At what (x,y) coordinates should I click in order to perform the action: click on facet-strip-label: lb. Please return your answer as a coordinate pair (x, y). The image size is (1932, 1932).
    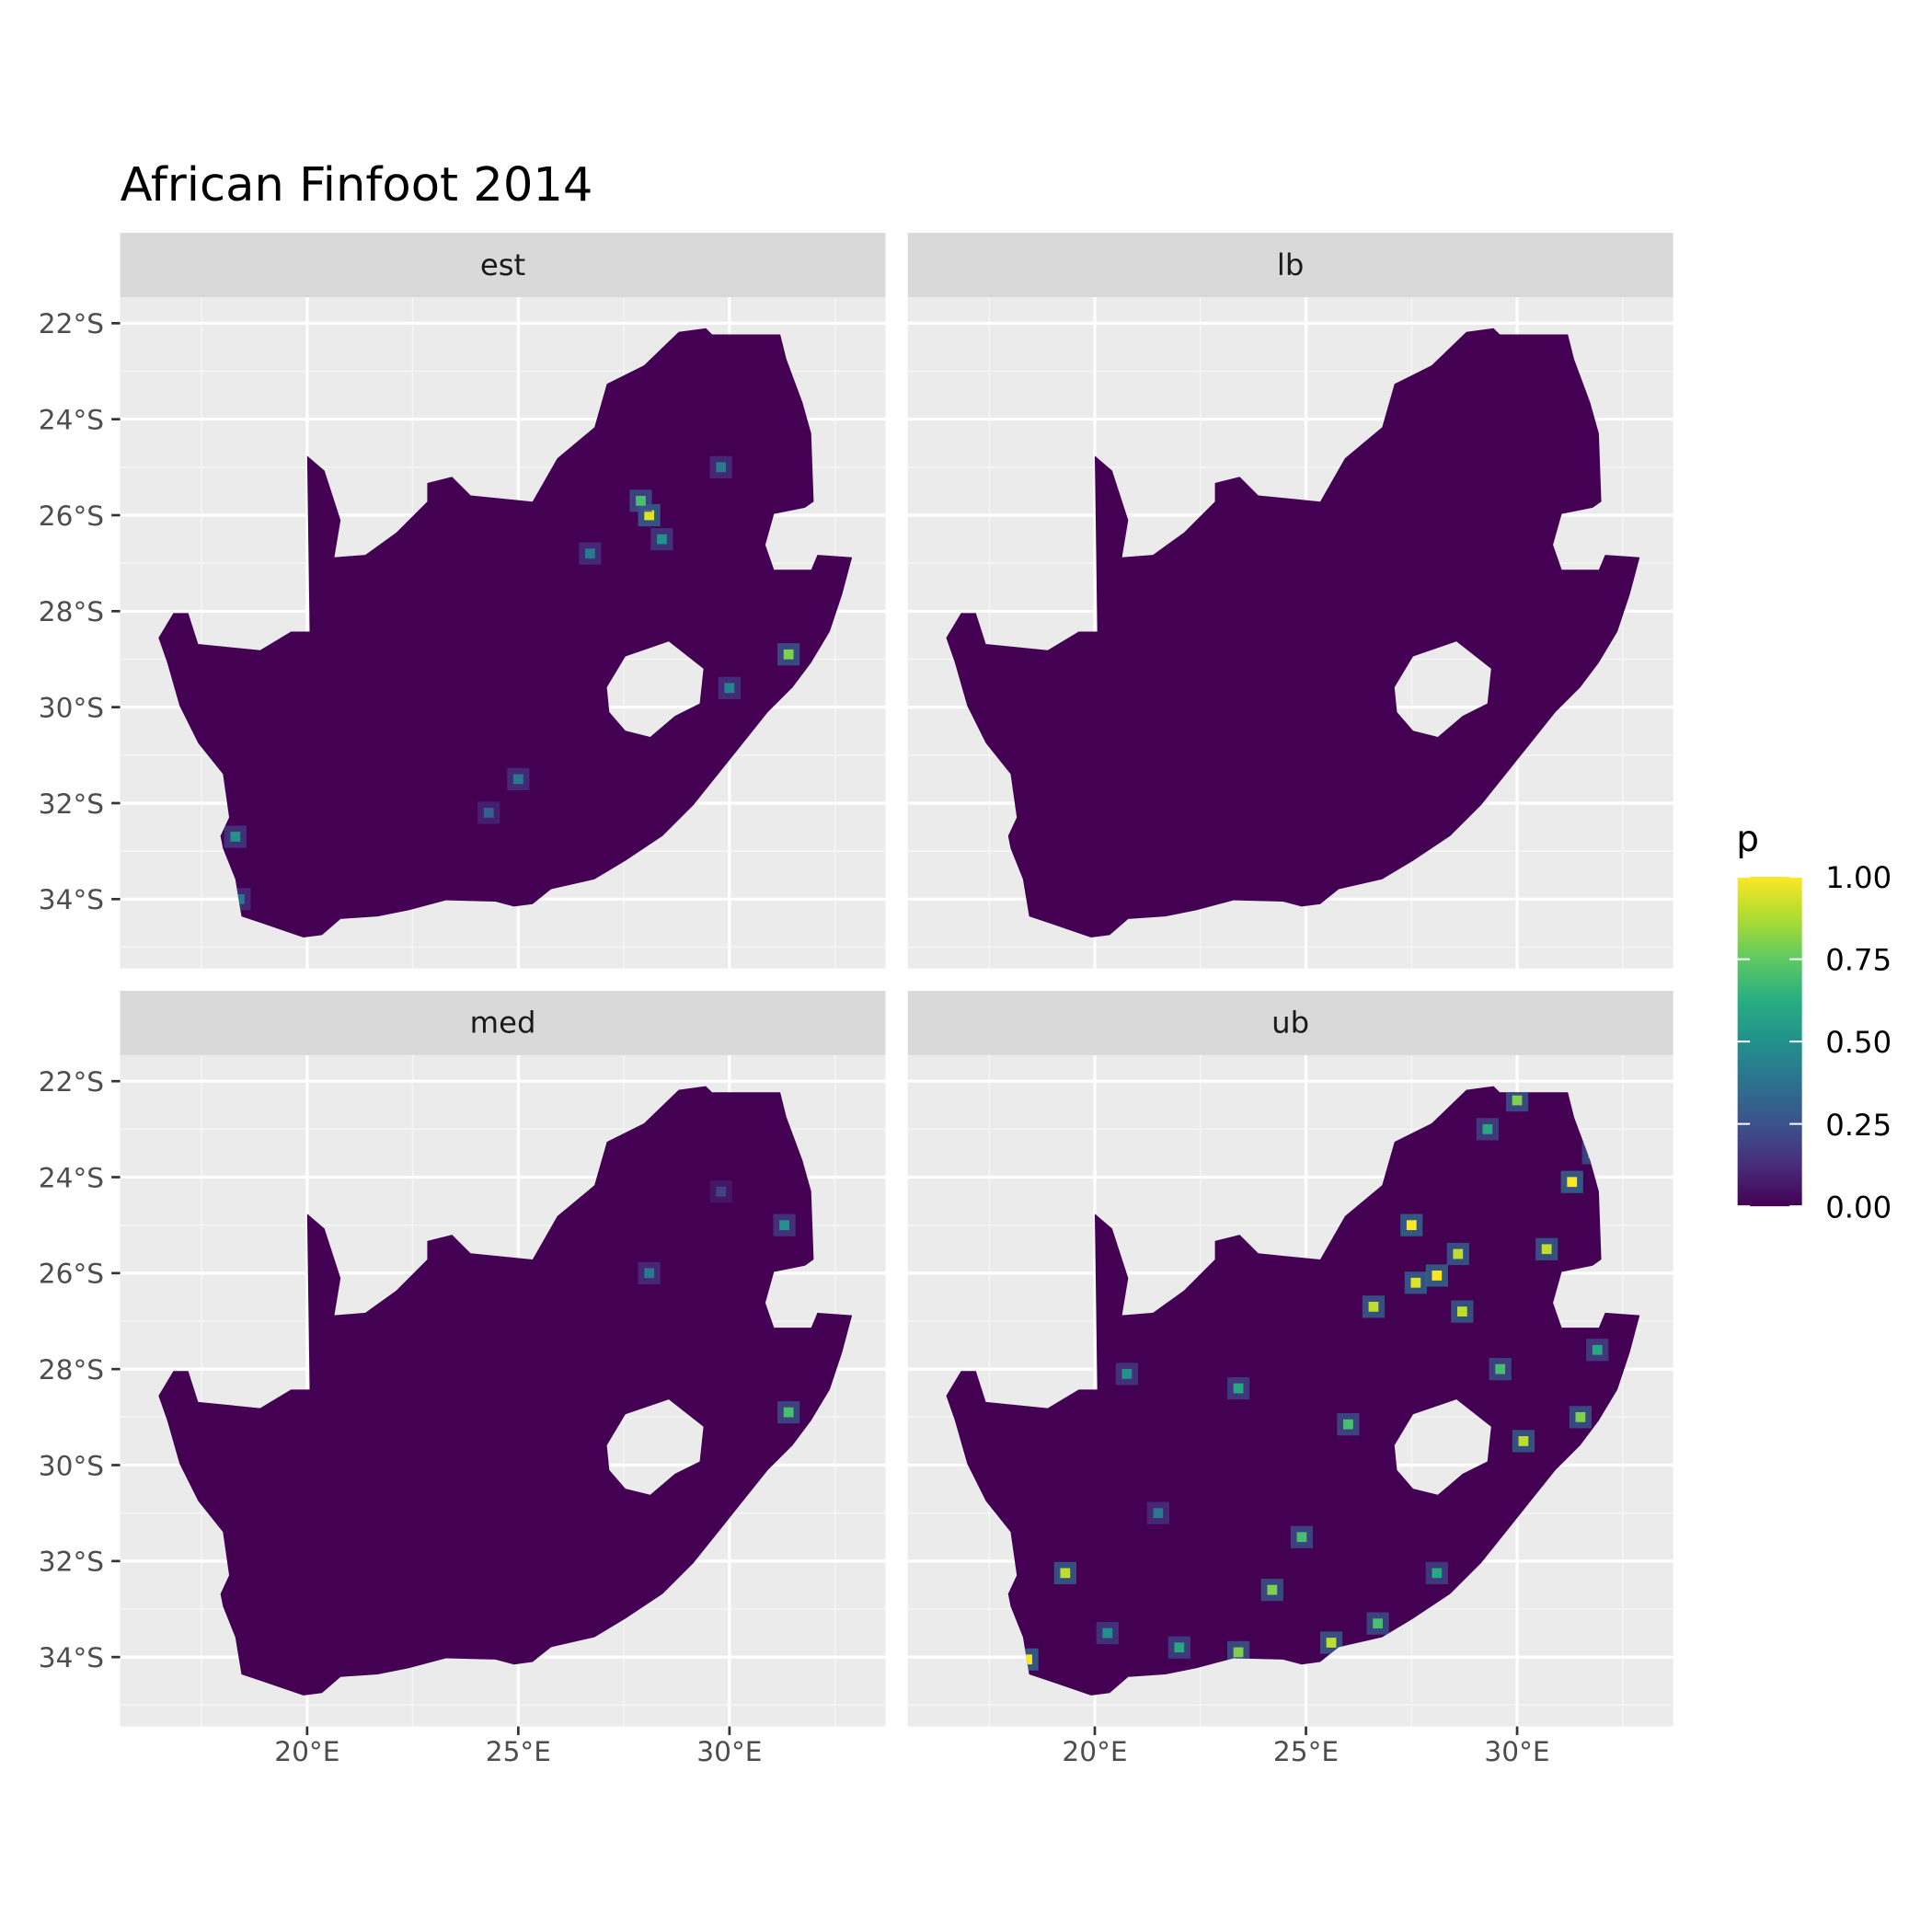
    Looking at the image, I should click on (1290, 264).